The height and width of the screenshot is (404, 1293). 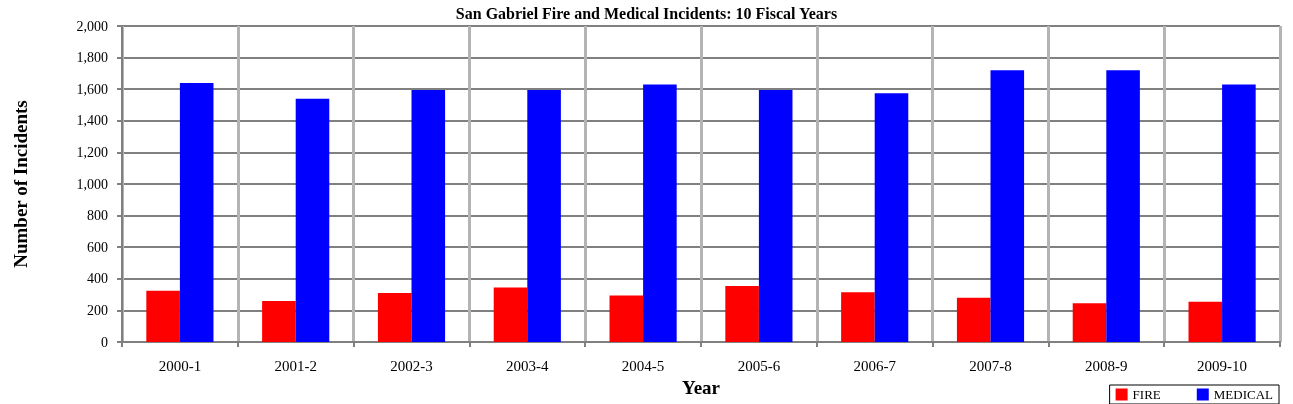 What do you see at coordinates (92, 152) in the screenshot?
I see `y-tick-label: 1,200` at bounding box center [92, 152].